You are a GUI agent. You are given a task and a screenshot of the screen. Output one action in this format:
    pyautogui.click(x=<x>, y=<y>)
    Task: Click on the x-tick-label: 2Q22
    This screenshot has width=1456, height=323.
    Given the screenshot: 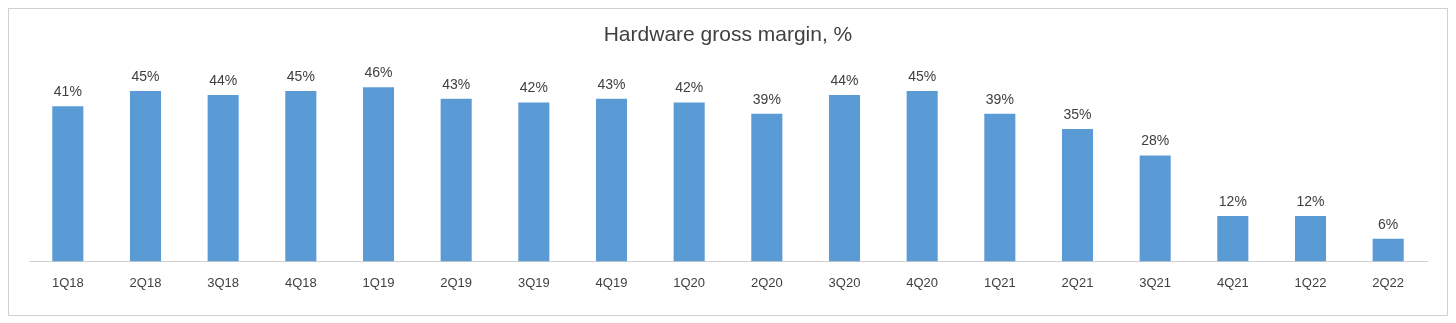 What is the action you would take?
    pyautogui.click(x=1388, y=282)
    